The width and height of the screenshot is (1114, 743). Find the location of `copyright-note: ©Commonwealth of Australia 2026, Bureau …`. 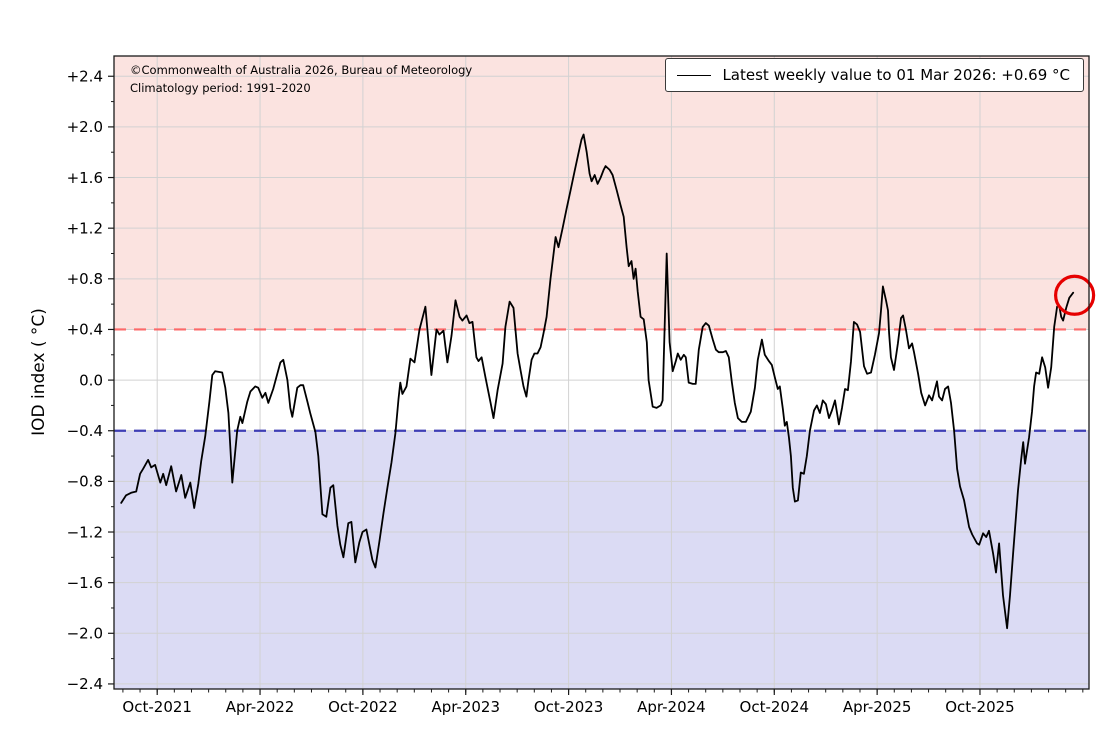

copyright-note: ©Commonwealth of Australia 2026, Bureau … is located at coordinates (301, 79).